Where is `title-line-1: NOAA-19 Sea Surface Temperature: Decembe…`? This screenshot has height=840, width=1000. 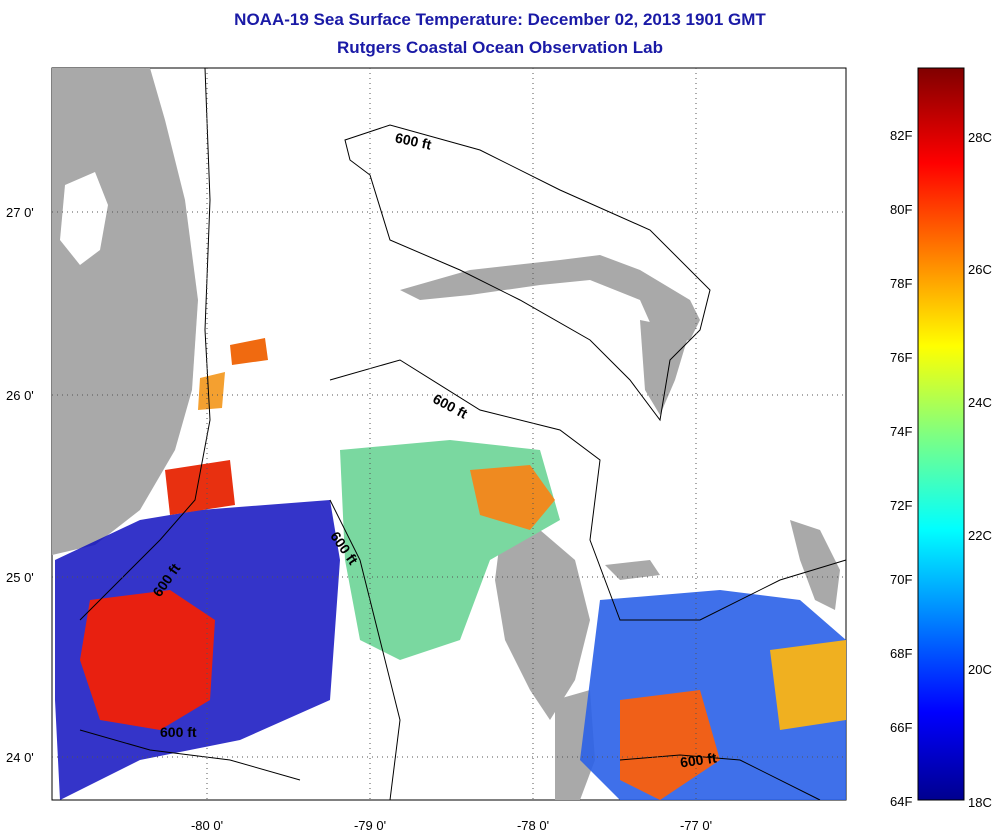
title-line-1: NOAA-19 Sea Surface Temperature: Decembe… is located at coordinates (500, 19).